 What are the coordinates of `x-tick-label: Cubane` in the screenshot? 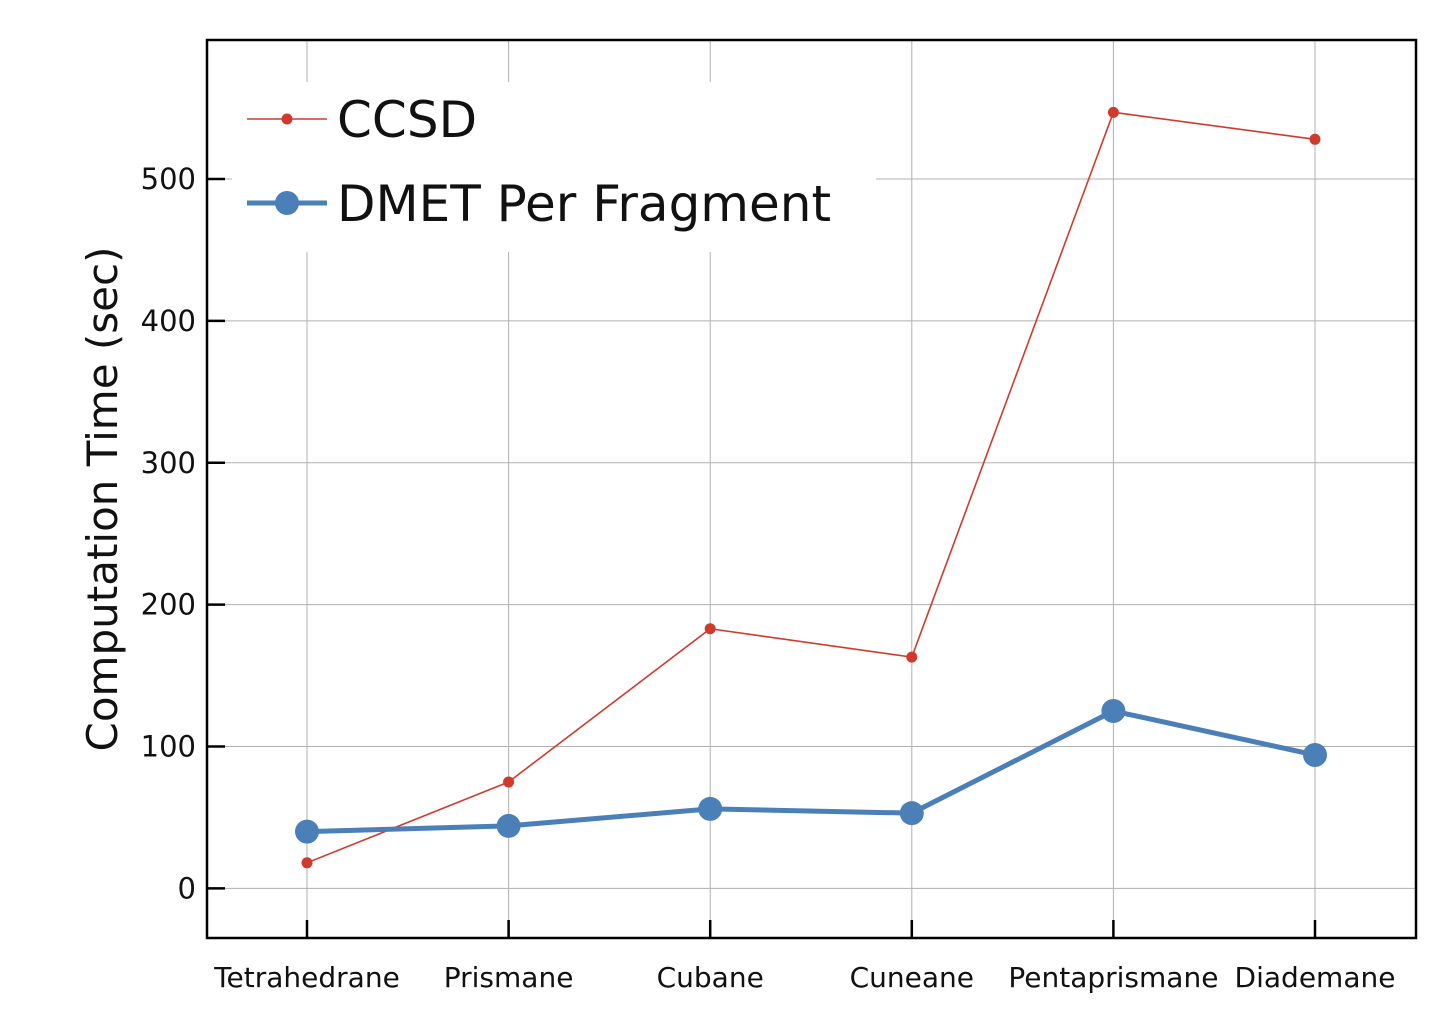 It's located at (710, 977).